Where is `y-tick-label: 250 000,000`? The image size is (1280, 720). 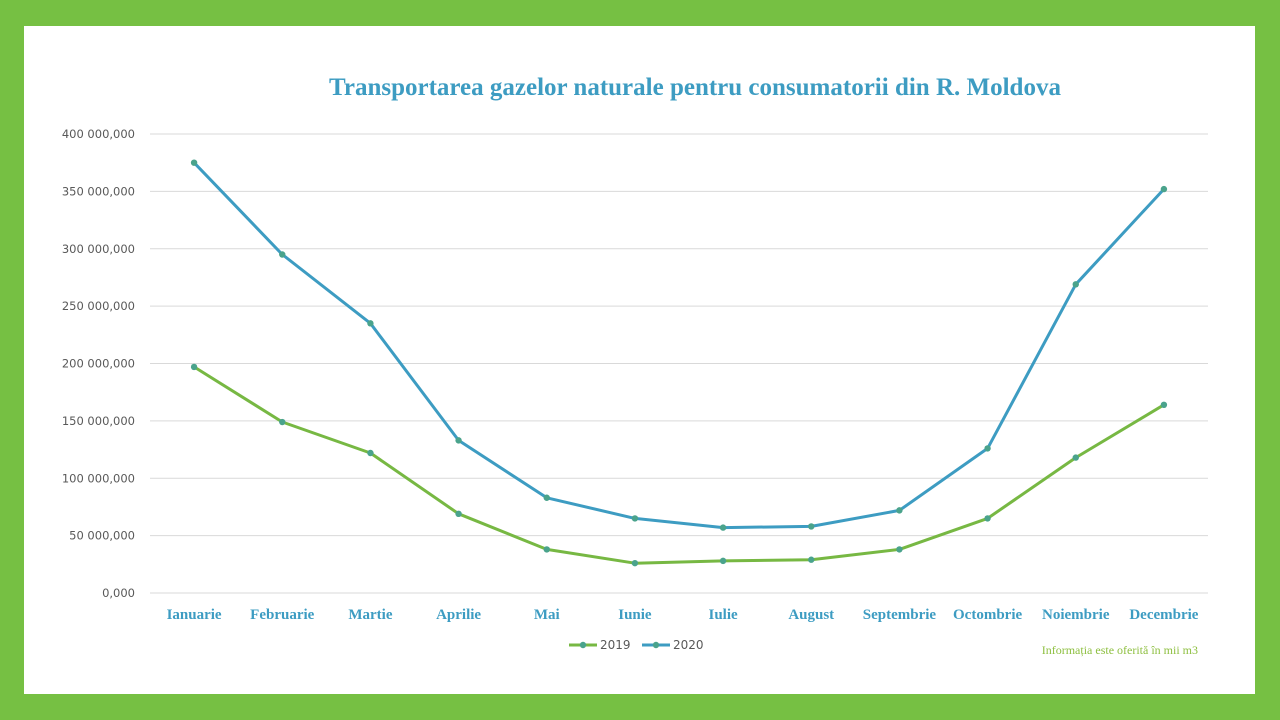 y-tick-label: 250 000,000 is located at coordinates (98, 306).